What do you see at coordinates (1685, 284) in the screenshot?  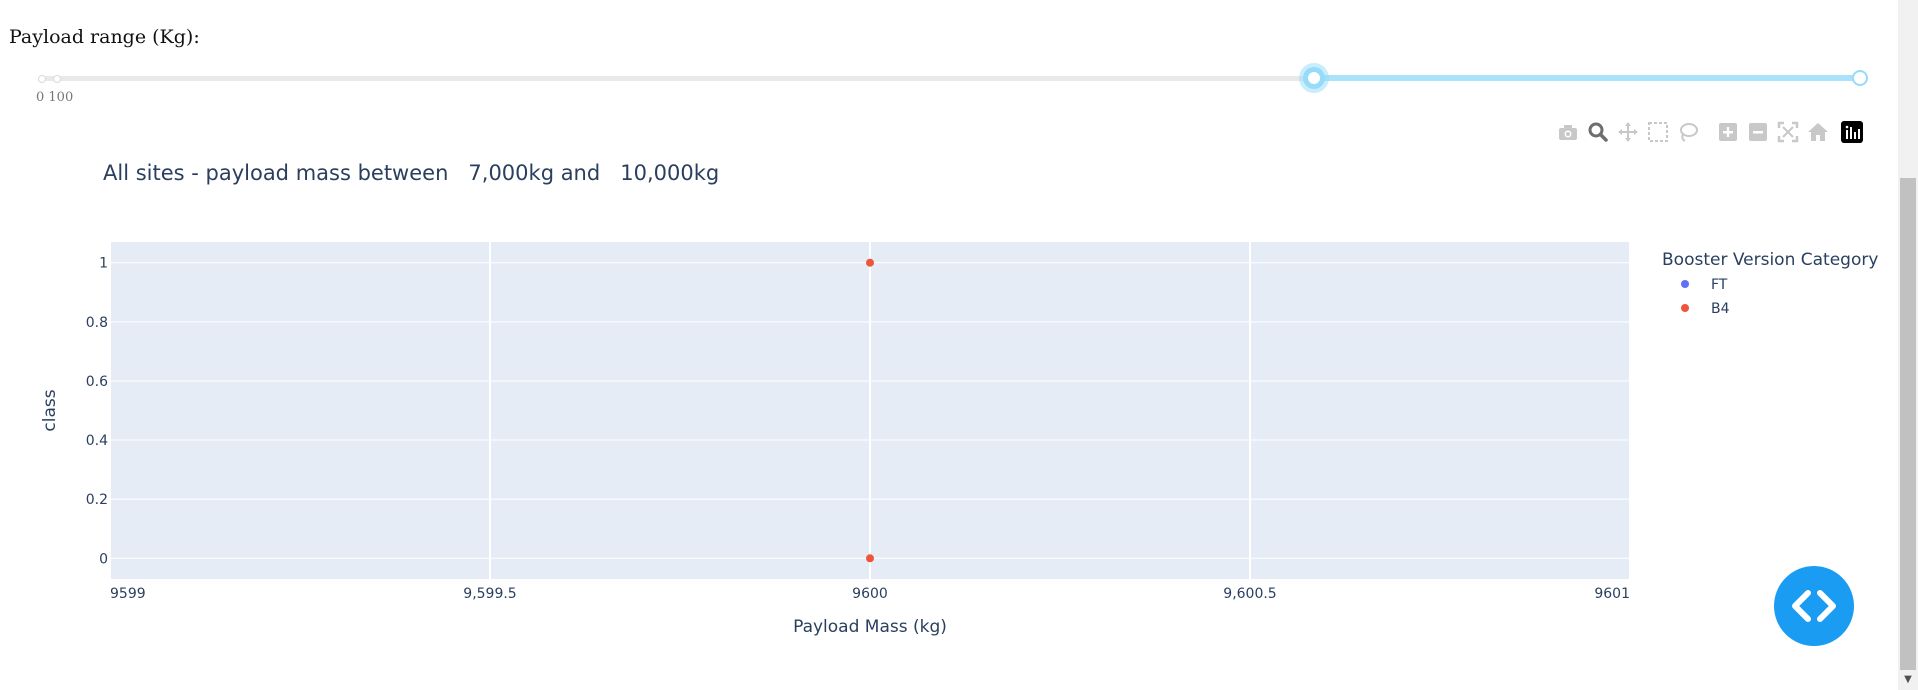 I see `legend-marker-ft` at bounding box center [1685, 284].